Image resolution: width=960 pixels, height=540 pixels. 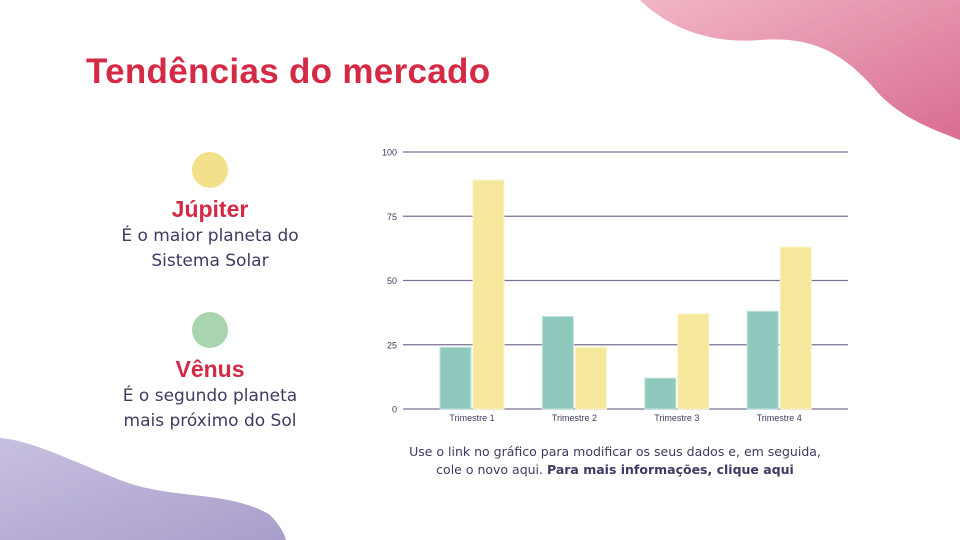 I want to click on more-info-link: Para mais informações, clique aqui, so click(x=670, y=469).